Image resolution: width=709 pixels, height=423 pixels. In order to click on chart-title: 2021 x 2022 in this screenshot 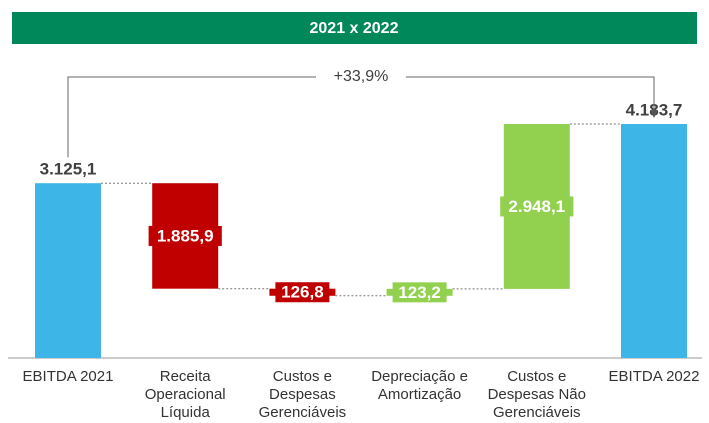, I will do `click(354, 28)`.